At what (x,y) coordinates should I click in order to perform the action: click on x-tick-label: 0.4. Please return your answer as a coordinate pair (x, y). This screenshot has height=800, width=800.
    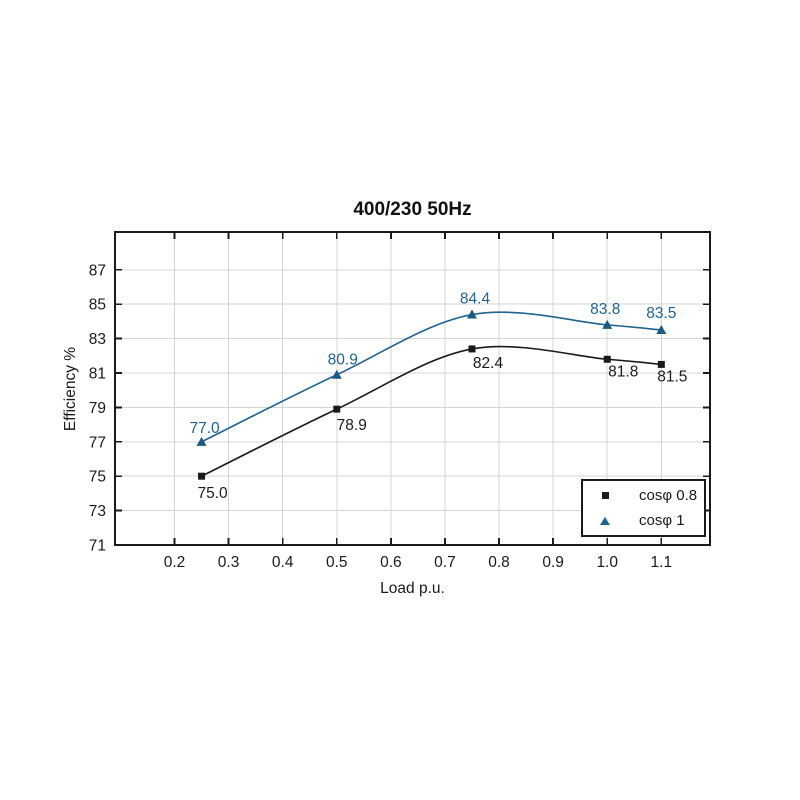
    Looking at the image, I should click on (283, 562).